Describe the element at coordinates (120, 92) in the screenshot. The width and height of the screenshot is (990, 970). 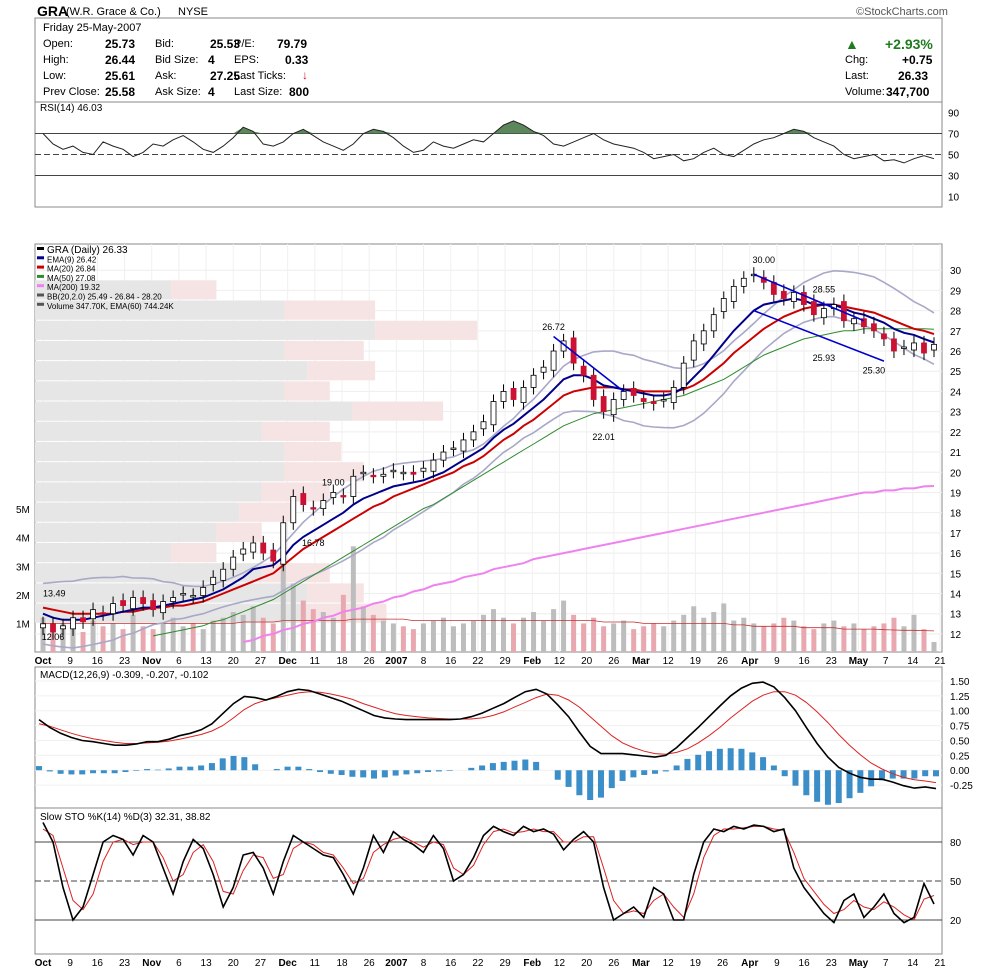
I see `prevclose-value: 25.58` at that location.